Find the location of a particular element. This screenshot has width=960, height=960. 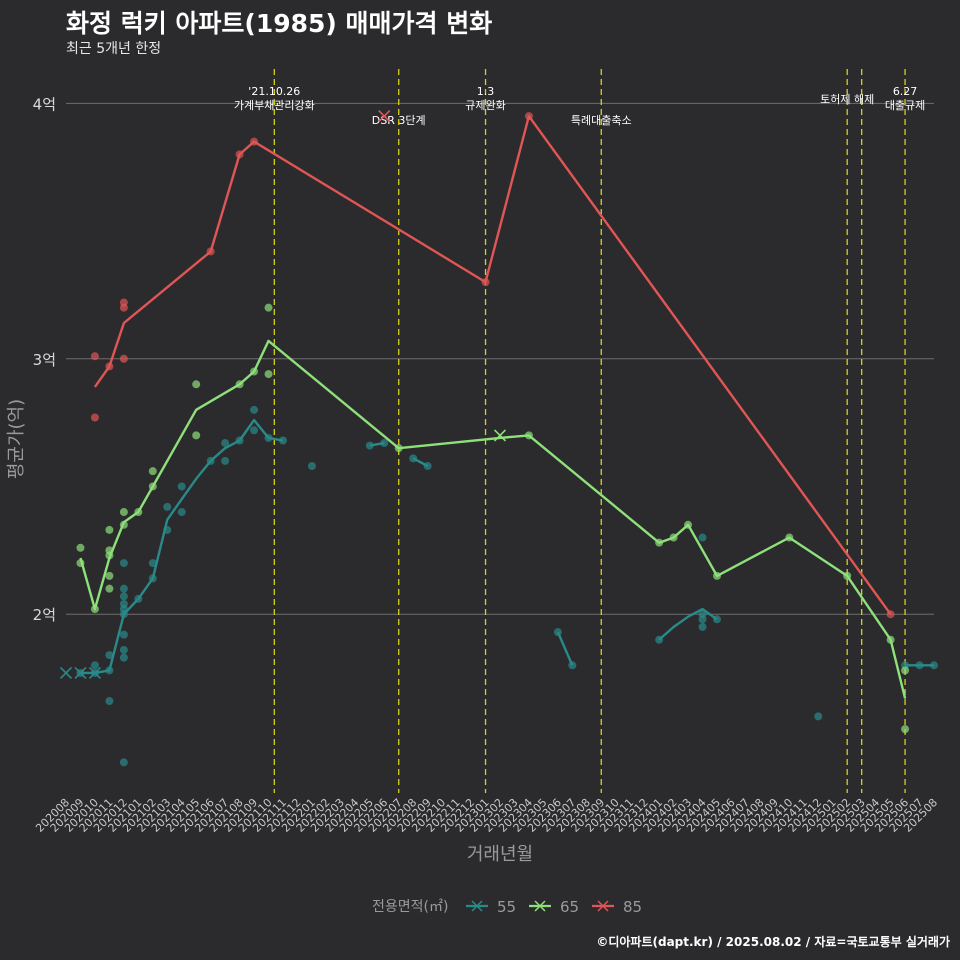

y-axis-title: 평균가(억) is located at coordinates (16, 439).